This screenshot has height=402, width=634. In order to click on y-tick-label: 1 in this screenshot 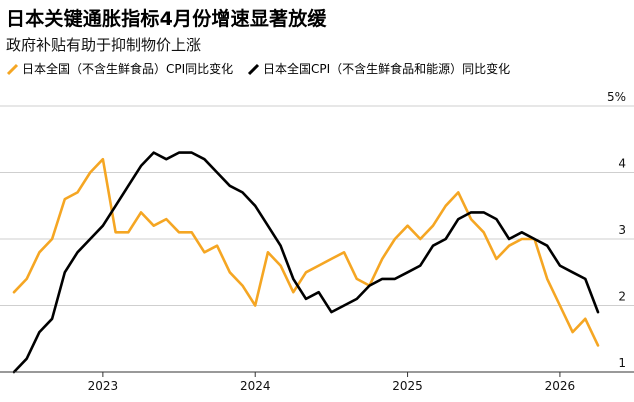, I will do `click(622, 363)`.